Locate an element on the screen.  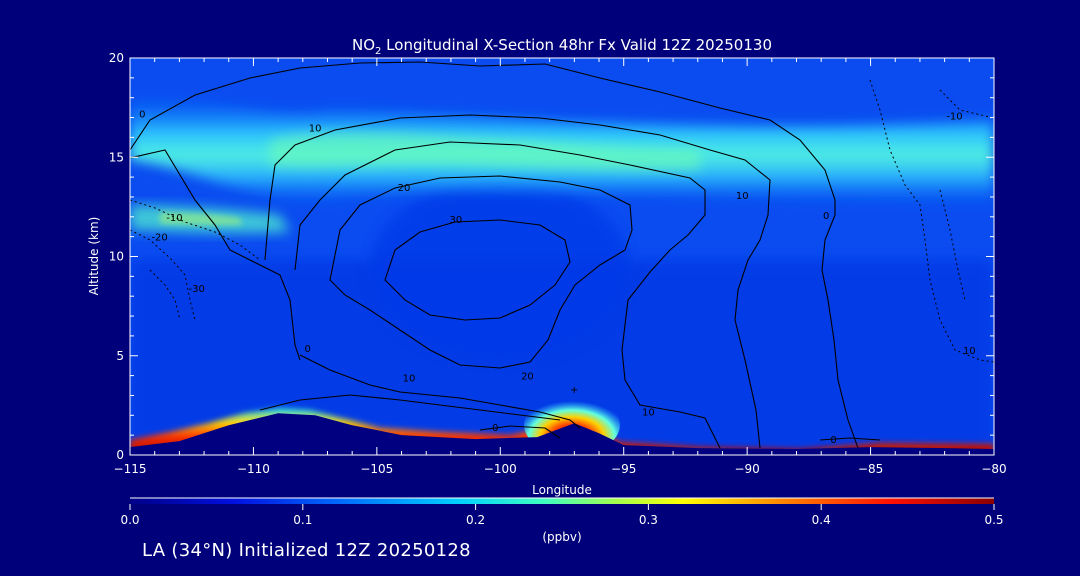
colorbar-unit-label: (ppbv) is located at coordinates (561, 537).